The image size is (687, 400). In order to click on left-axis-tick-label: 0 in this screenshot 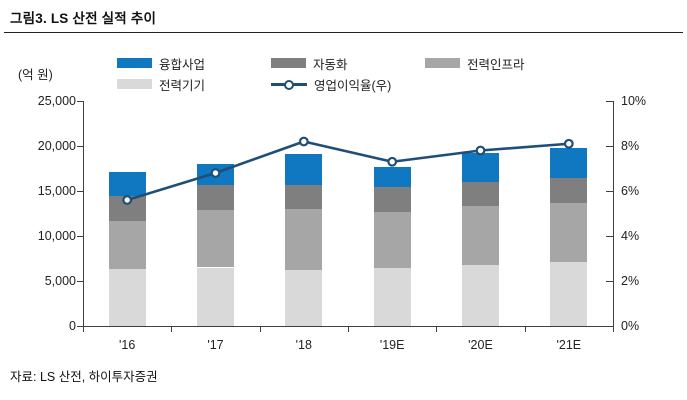, I will do `click(72, 326)`.